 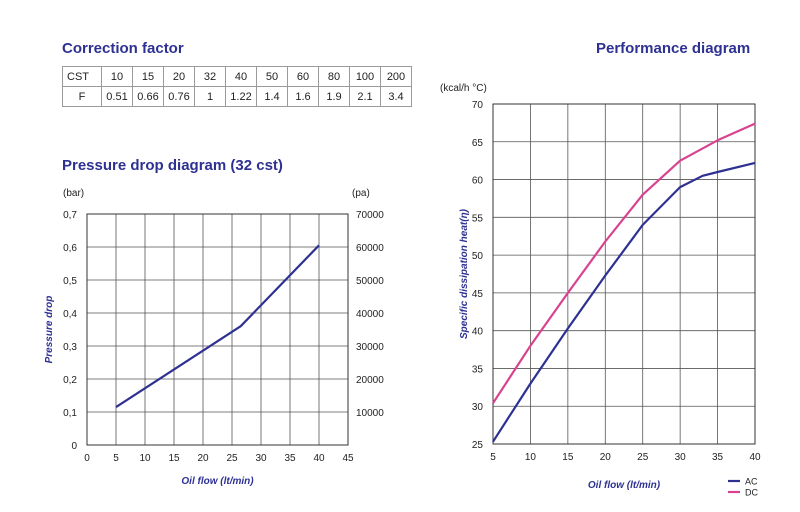 I want to click on y-tick-label: 55, so click(x=478, y=218).